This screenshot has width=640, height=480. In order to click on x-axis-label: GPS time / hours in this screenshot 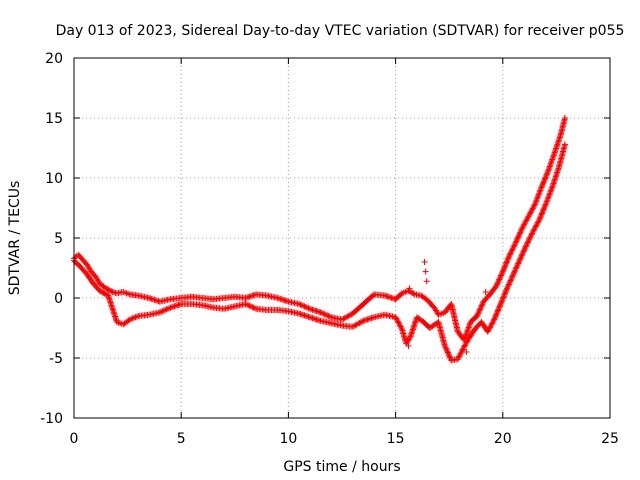, I will do `click(341, 467)`.